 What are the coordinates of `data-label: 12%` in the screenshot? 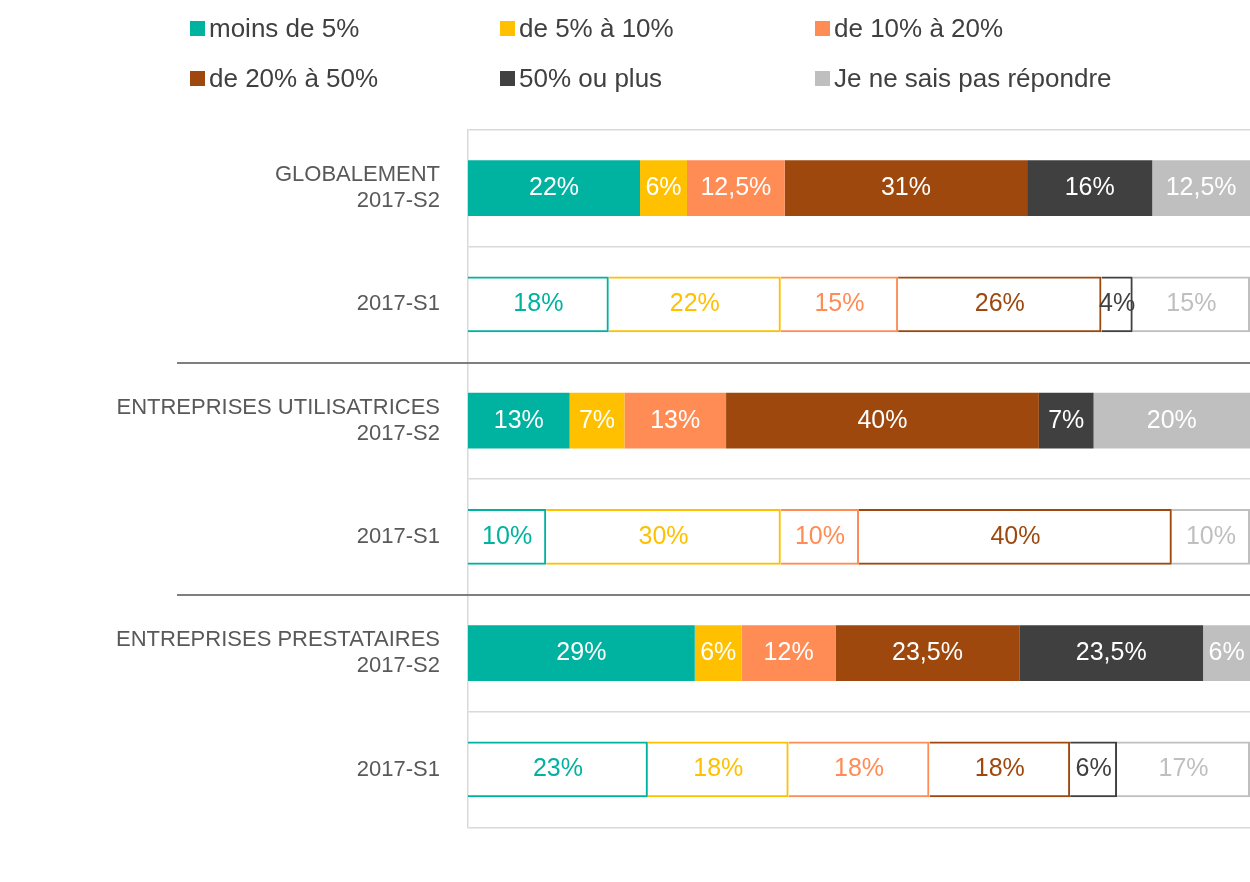 It's located at (788, 651).